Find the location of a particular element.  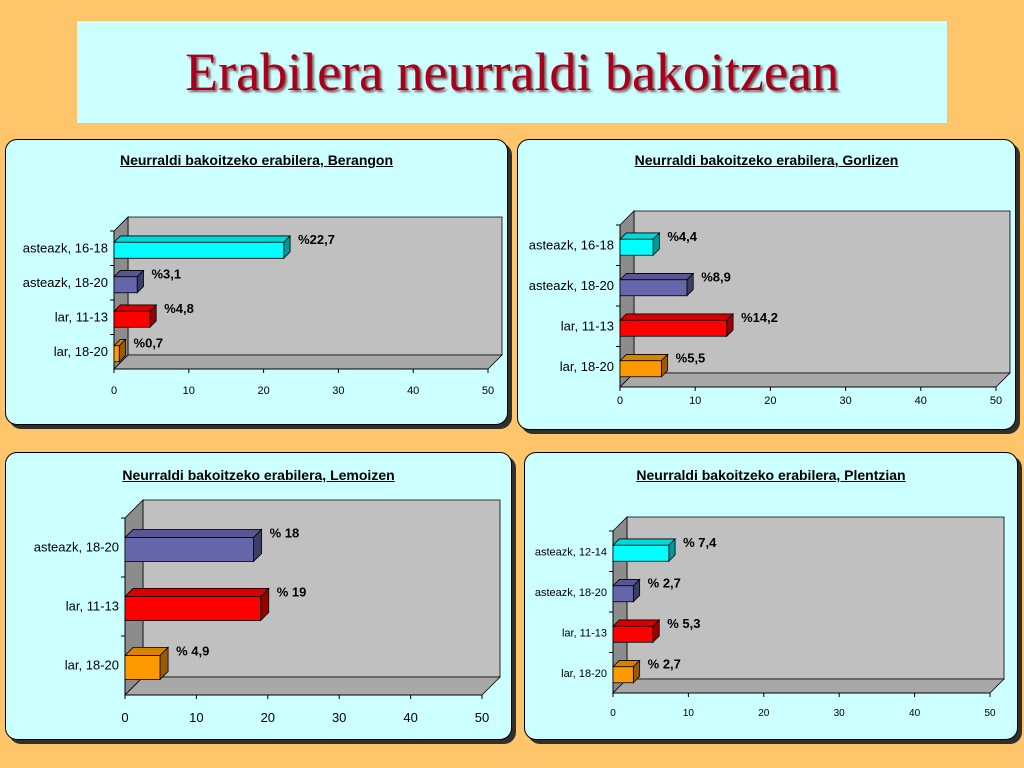

data-label: %8,9 is located at coordinates (716, 276).